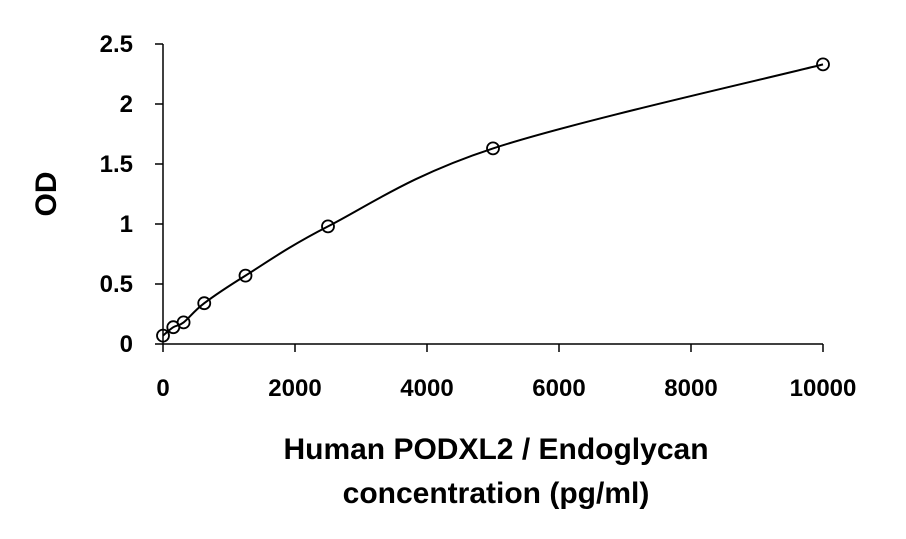 This screenshot has height=539, width=906. I want to click on x-tick-label: 2000, so click(294, 388).